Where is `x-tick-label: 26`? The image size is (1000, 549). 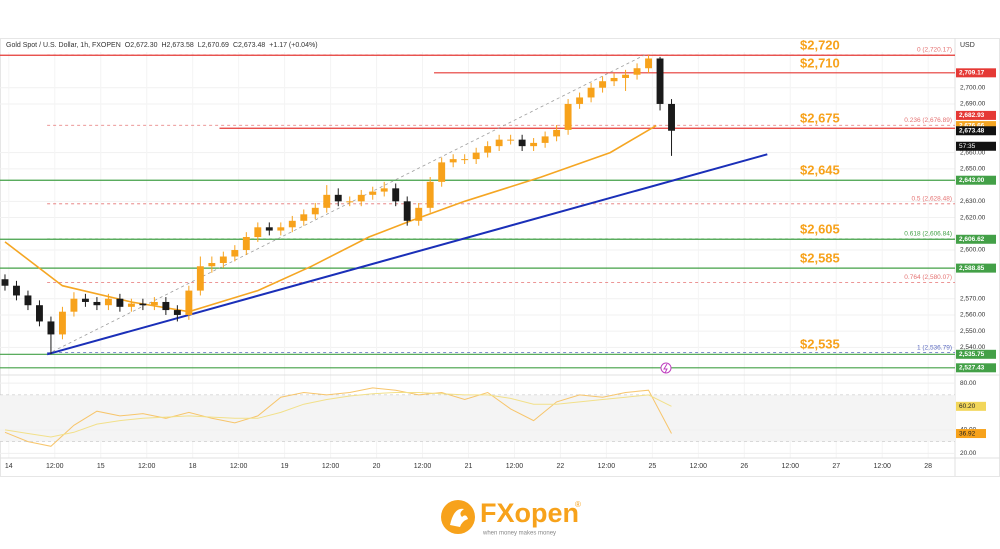
x-tick-label: 26 is located at coordinates (744, 466).